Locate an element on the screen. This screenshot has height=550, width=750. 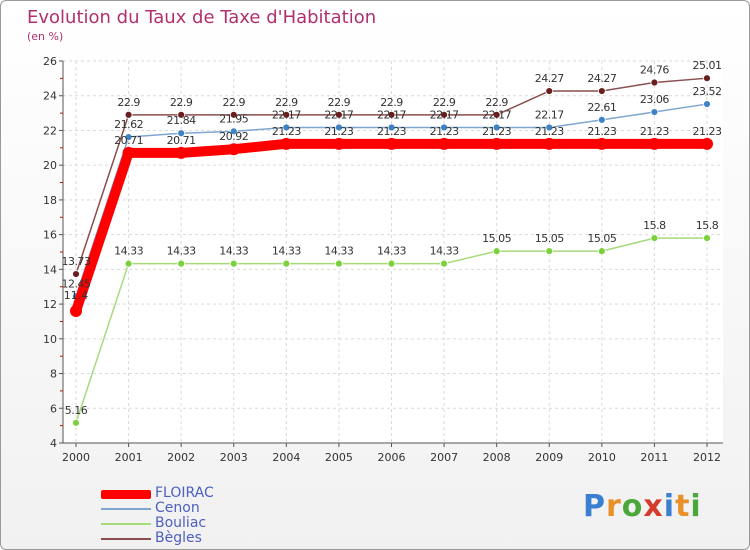
brand-logo: Proxiti is located at coordinates (642, 506).